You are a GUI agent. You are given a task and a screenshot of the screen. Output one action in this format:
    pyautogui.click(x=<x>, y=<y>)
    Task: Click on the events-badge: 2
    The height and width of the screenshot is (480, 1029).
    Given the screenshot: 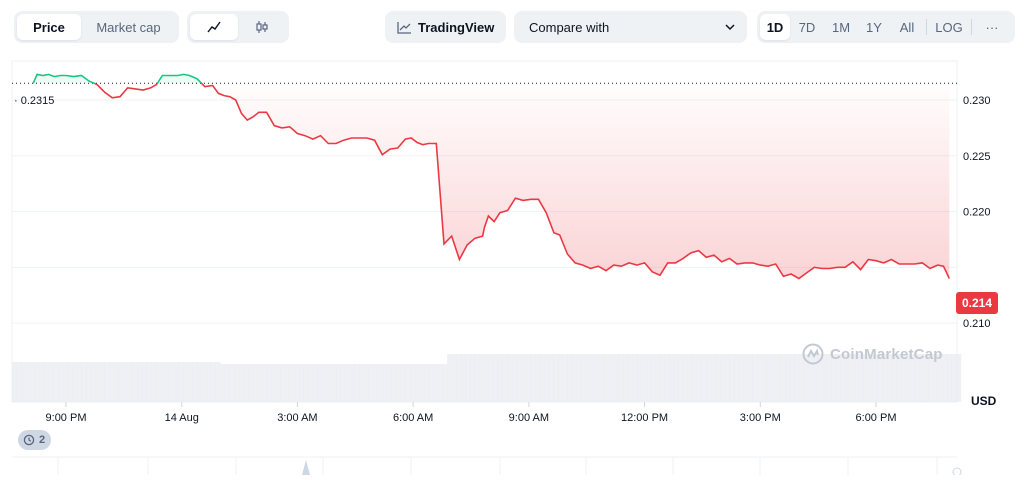 What is the action you would take?
    pyautogui.click(x=35, y=440)
    